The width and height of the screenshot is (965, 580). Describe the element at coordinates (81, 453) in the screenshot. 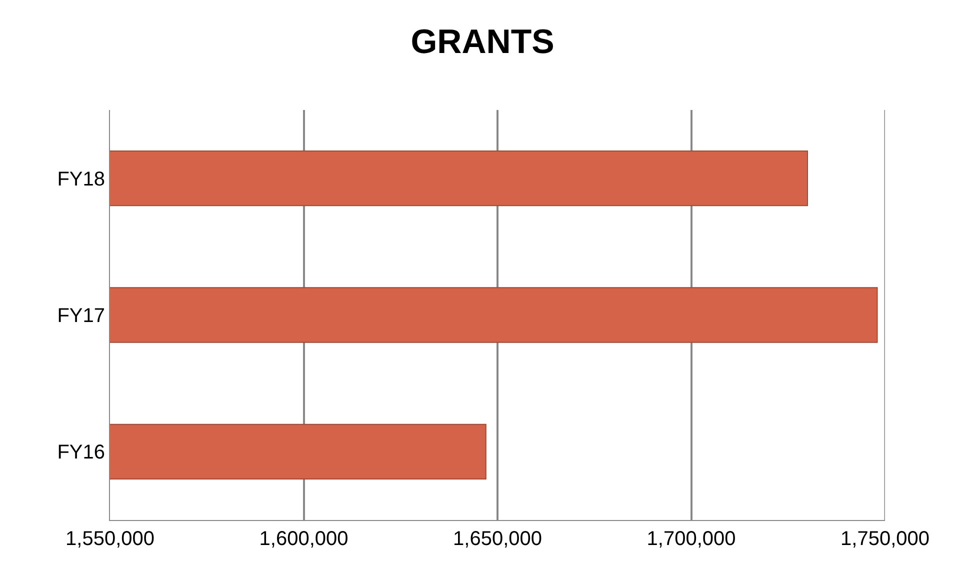

I see `y-tick-label: FY16` at that location.